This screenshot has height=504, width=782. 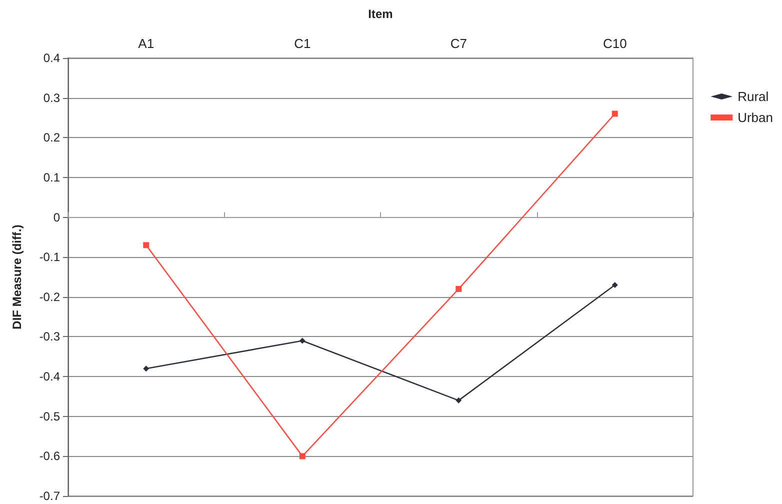 What do you see at coordinates (458, 43) in the screenshot?
I see `x-tick-label: C7` at bounding box center [458, 43].